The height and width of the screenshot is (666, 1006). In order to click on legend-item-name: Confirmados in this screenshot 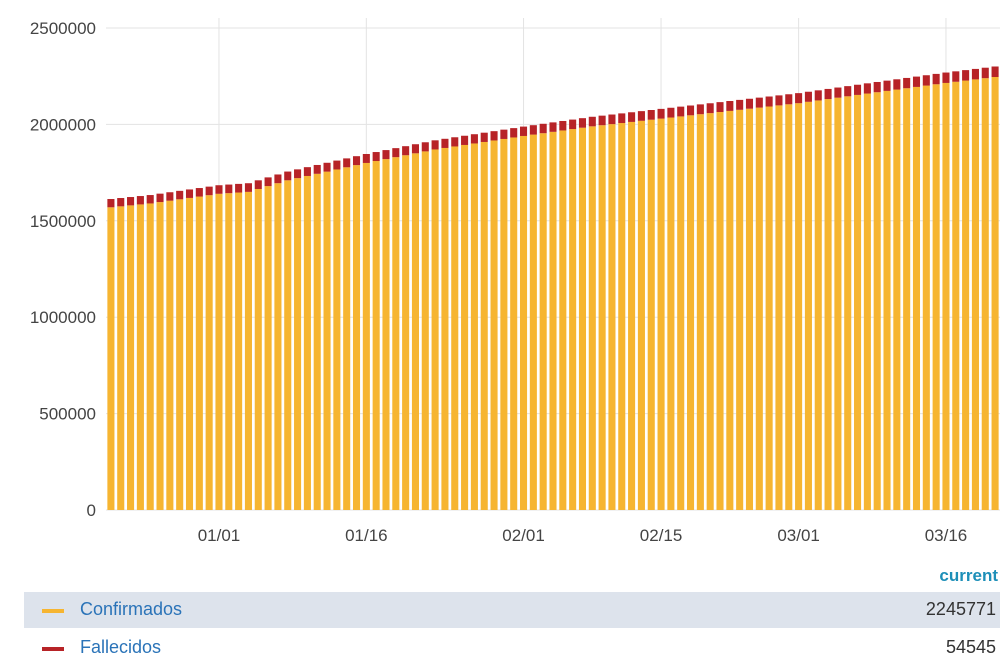, I will do `click(131, 609)`.